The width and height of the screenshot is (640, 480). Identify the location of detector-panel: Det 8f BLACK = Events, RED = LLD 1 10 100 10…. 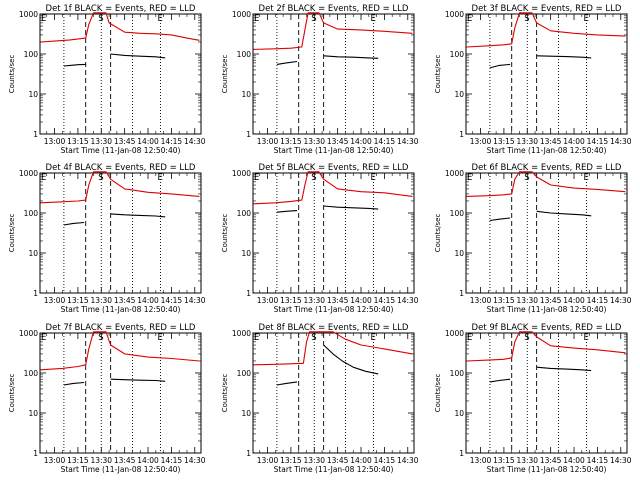
(320, 398).